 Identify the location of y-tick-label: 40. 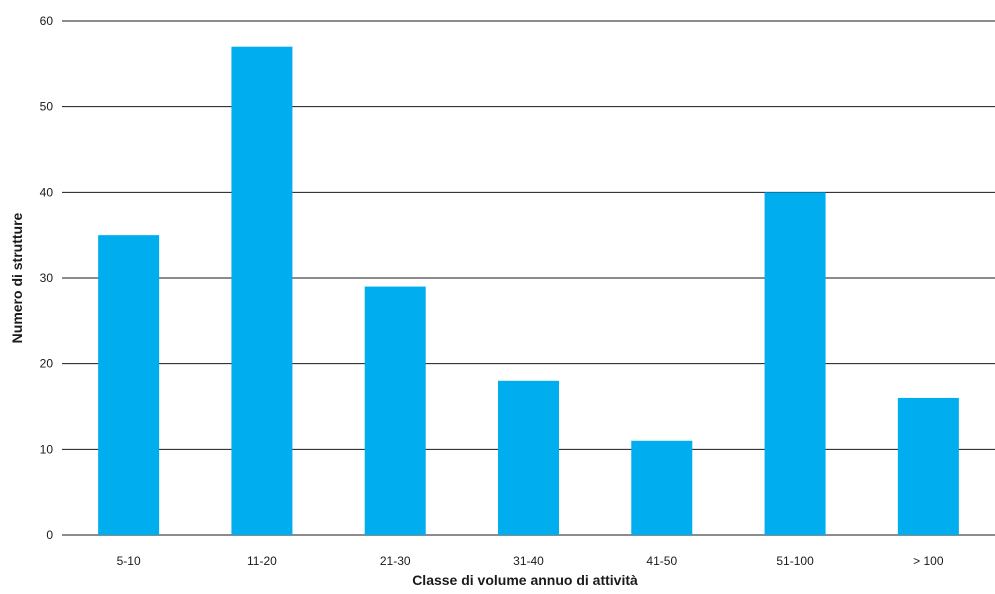
(47, 192).